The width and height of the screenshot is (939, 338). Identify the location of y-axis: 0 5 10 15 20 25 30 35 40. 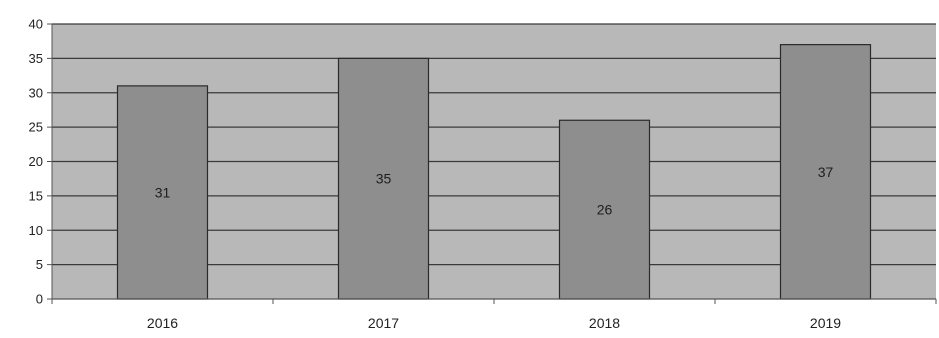
(41, 162).